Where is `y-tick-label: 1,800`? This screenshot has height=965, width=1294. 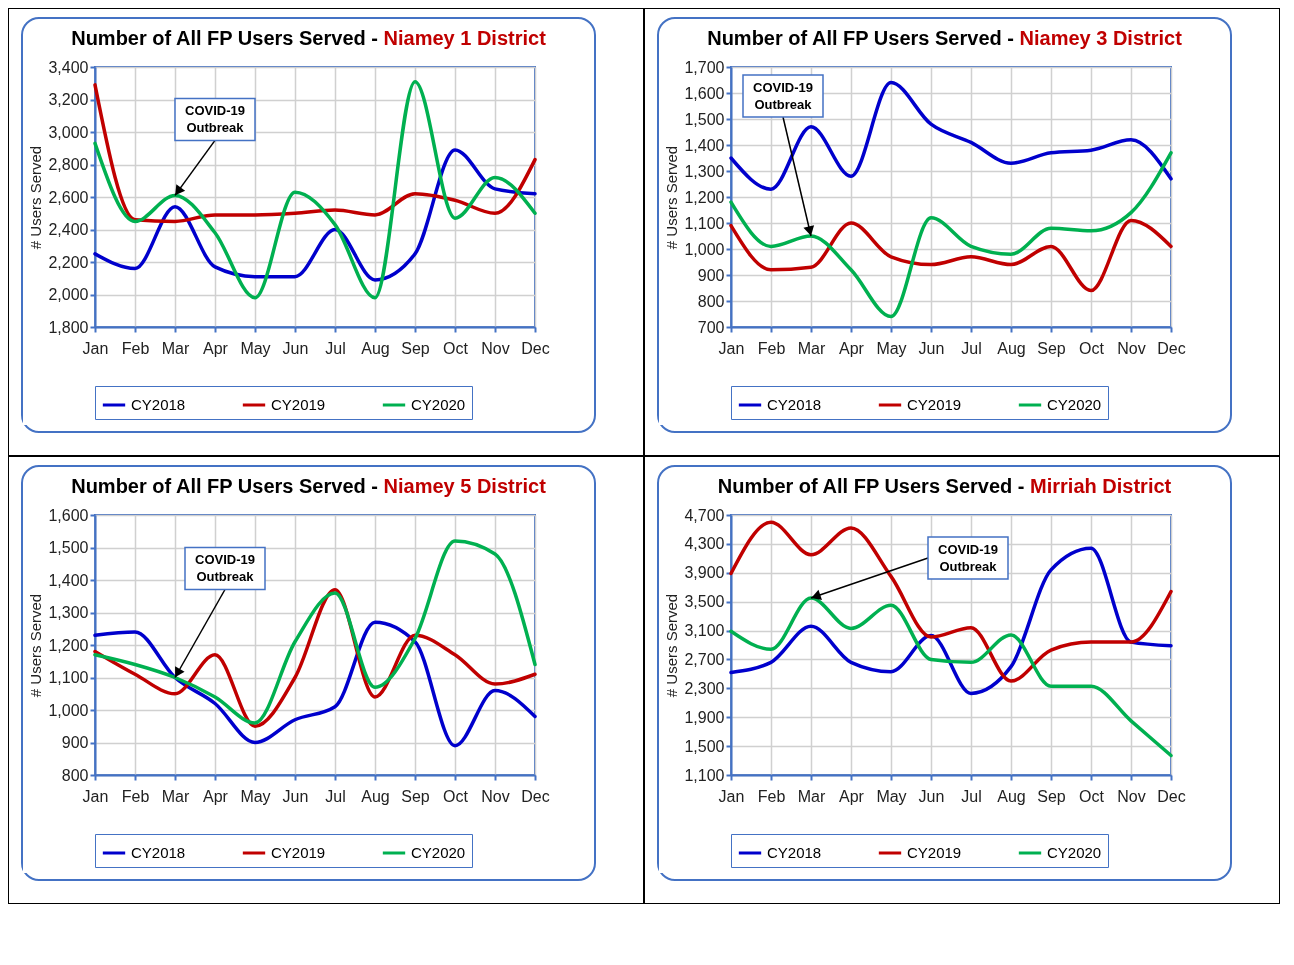 y-tick-label: 1,800 is located at coordinates (68, 327).